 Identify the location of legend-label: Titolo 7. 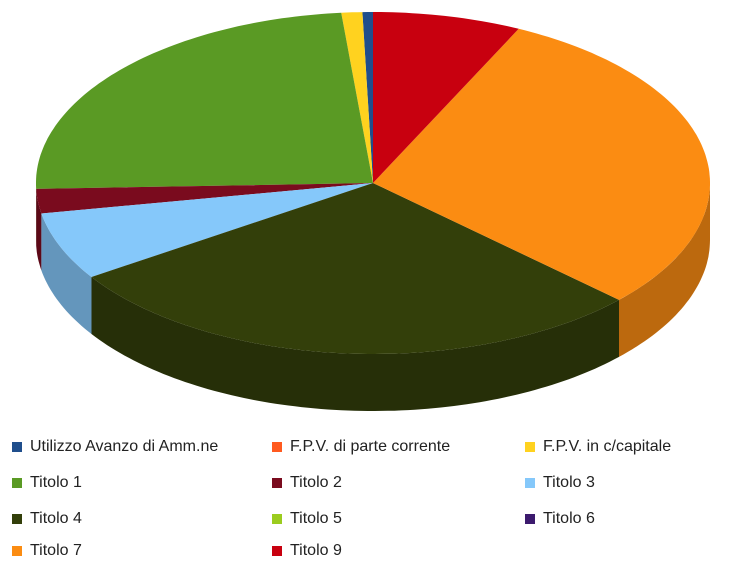
(56, 550).